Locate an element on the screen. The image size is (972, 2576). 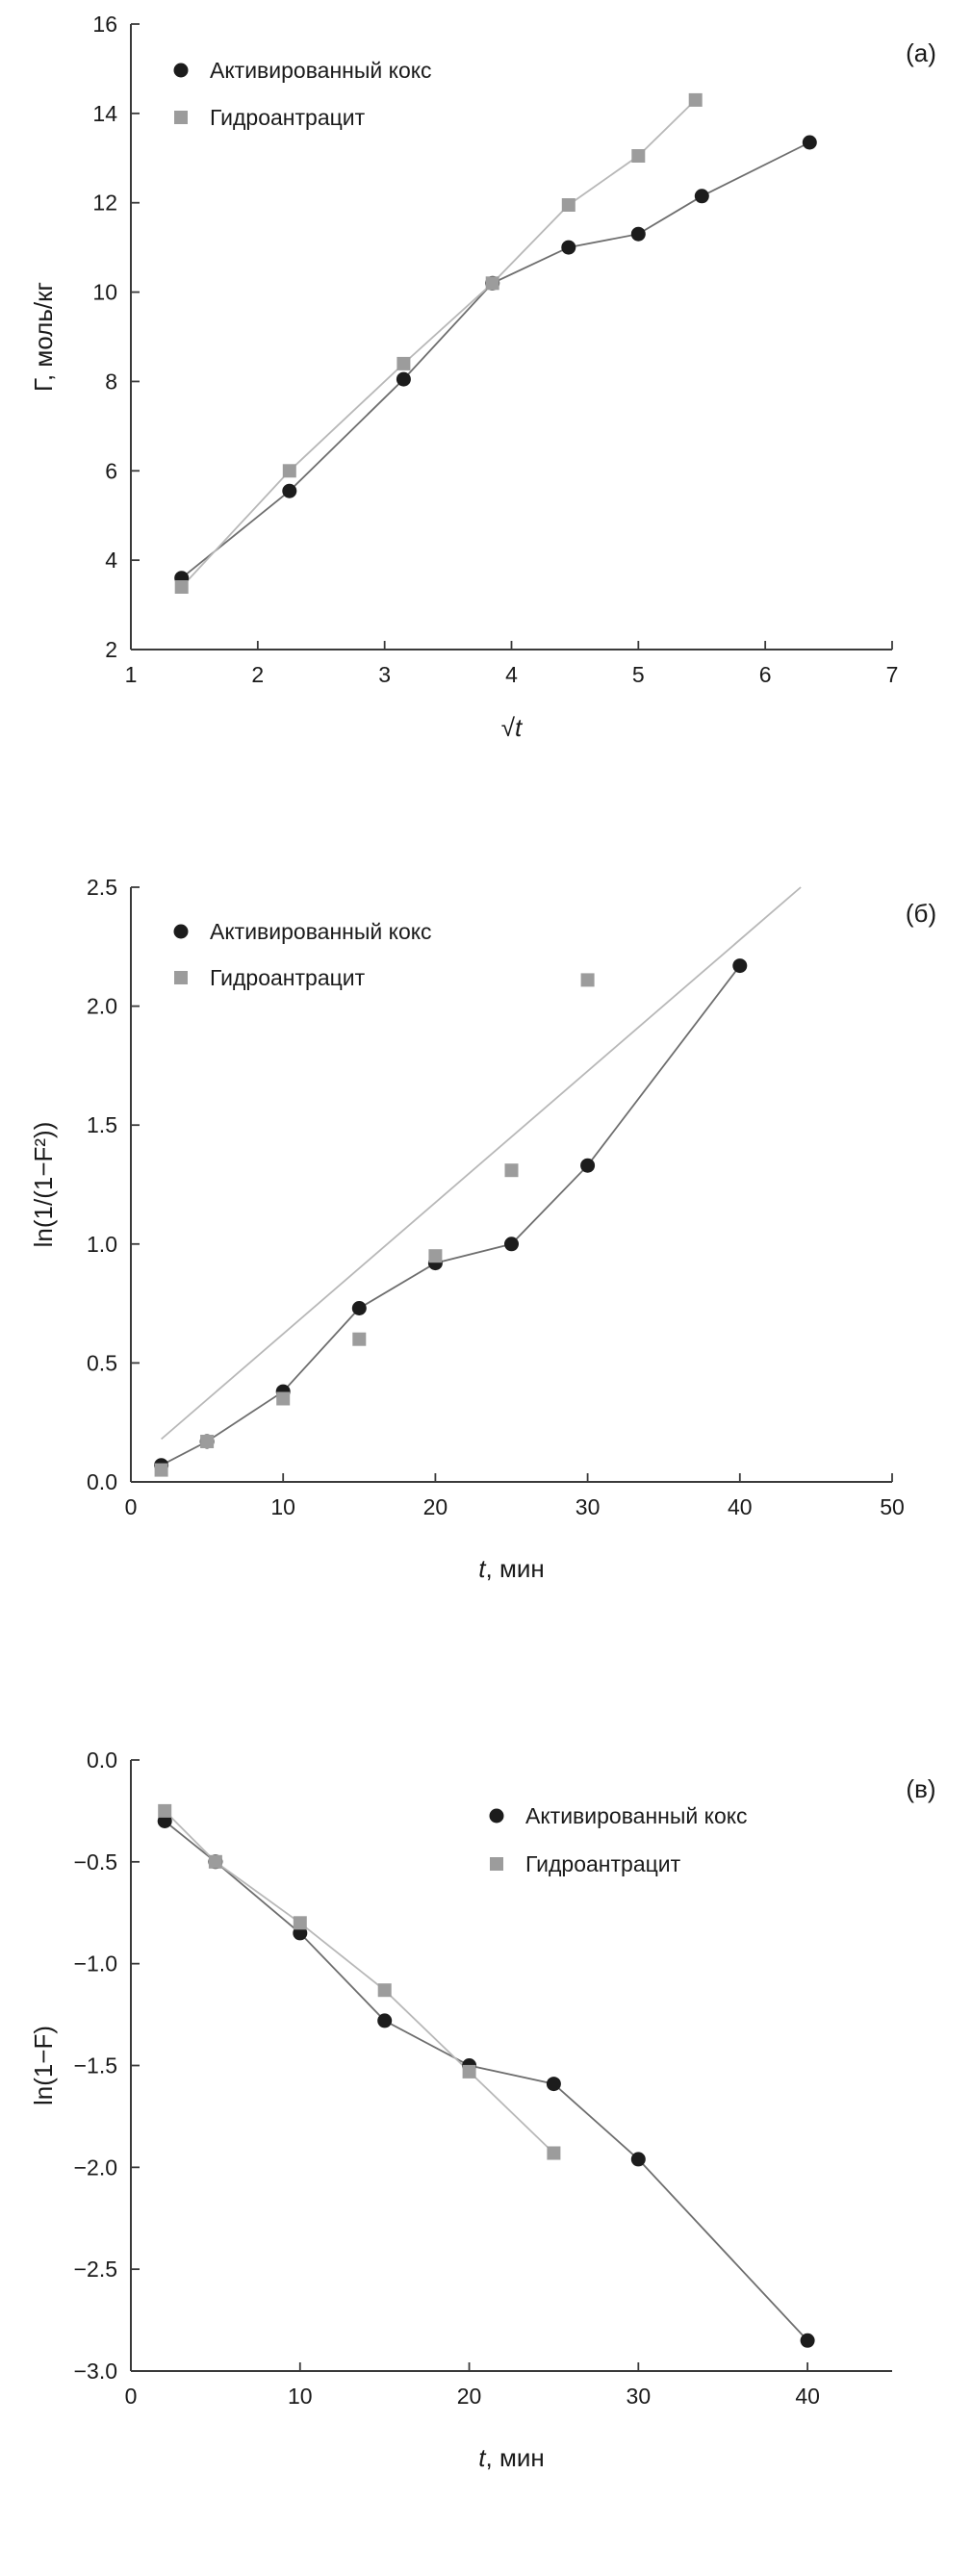
y-tick-label: −1.0 is located at coordinates (95, 1964).